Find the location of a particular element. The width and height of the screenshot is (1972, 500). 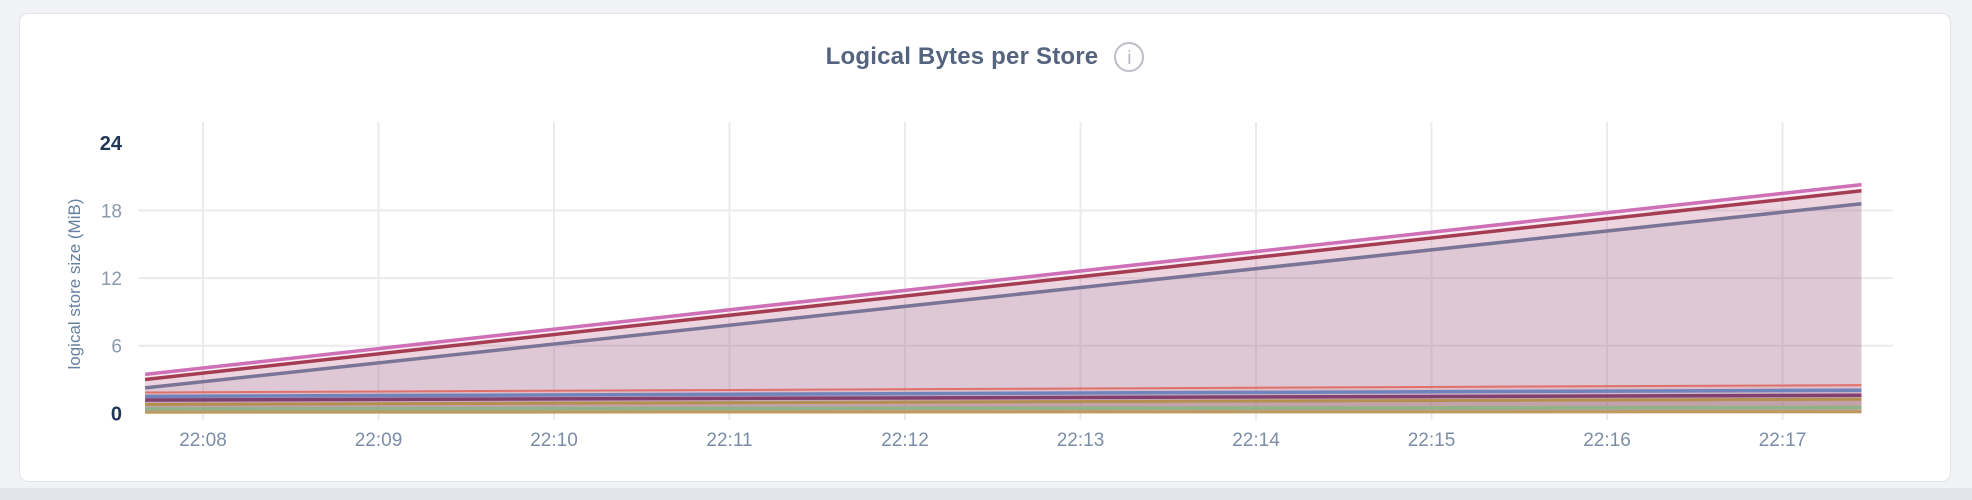

x-tick-label: 22:11 is located at coordinates (729, 440).